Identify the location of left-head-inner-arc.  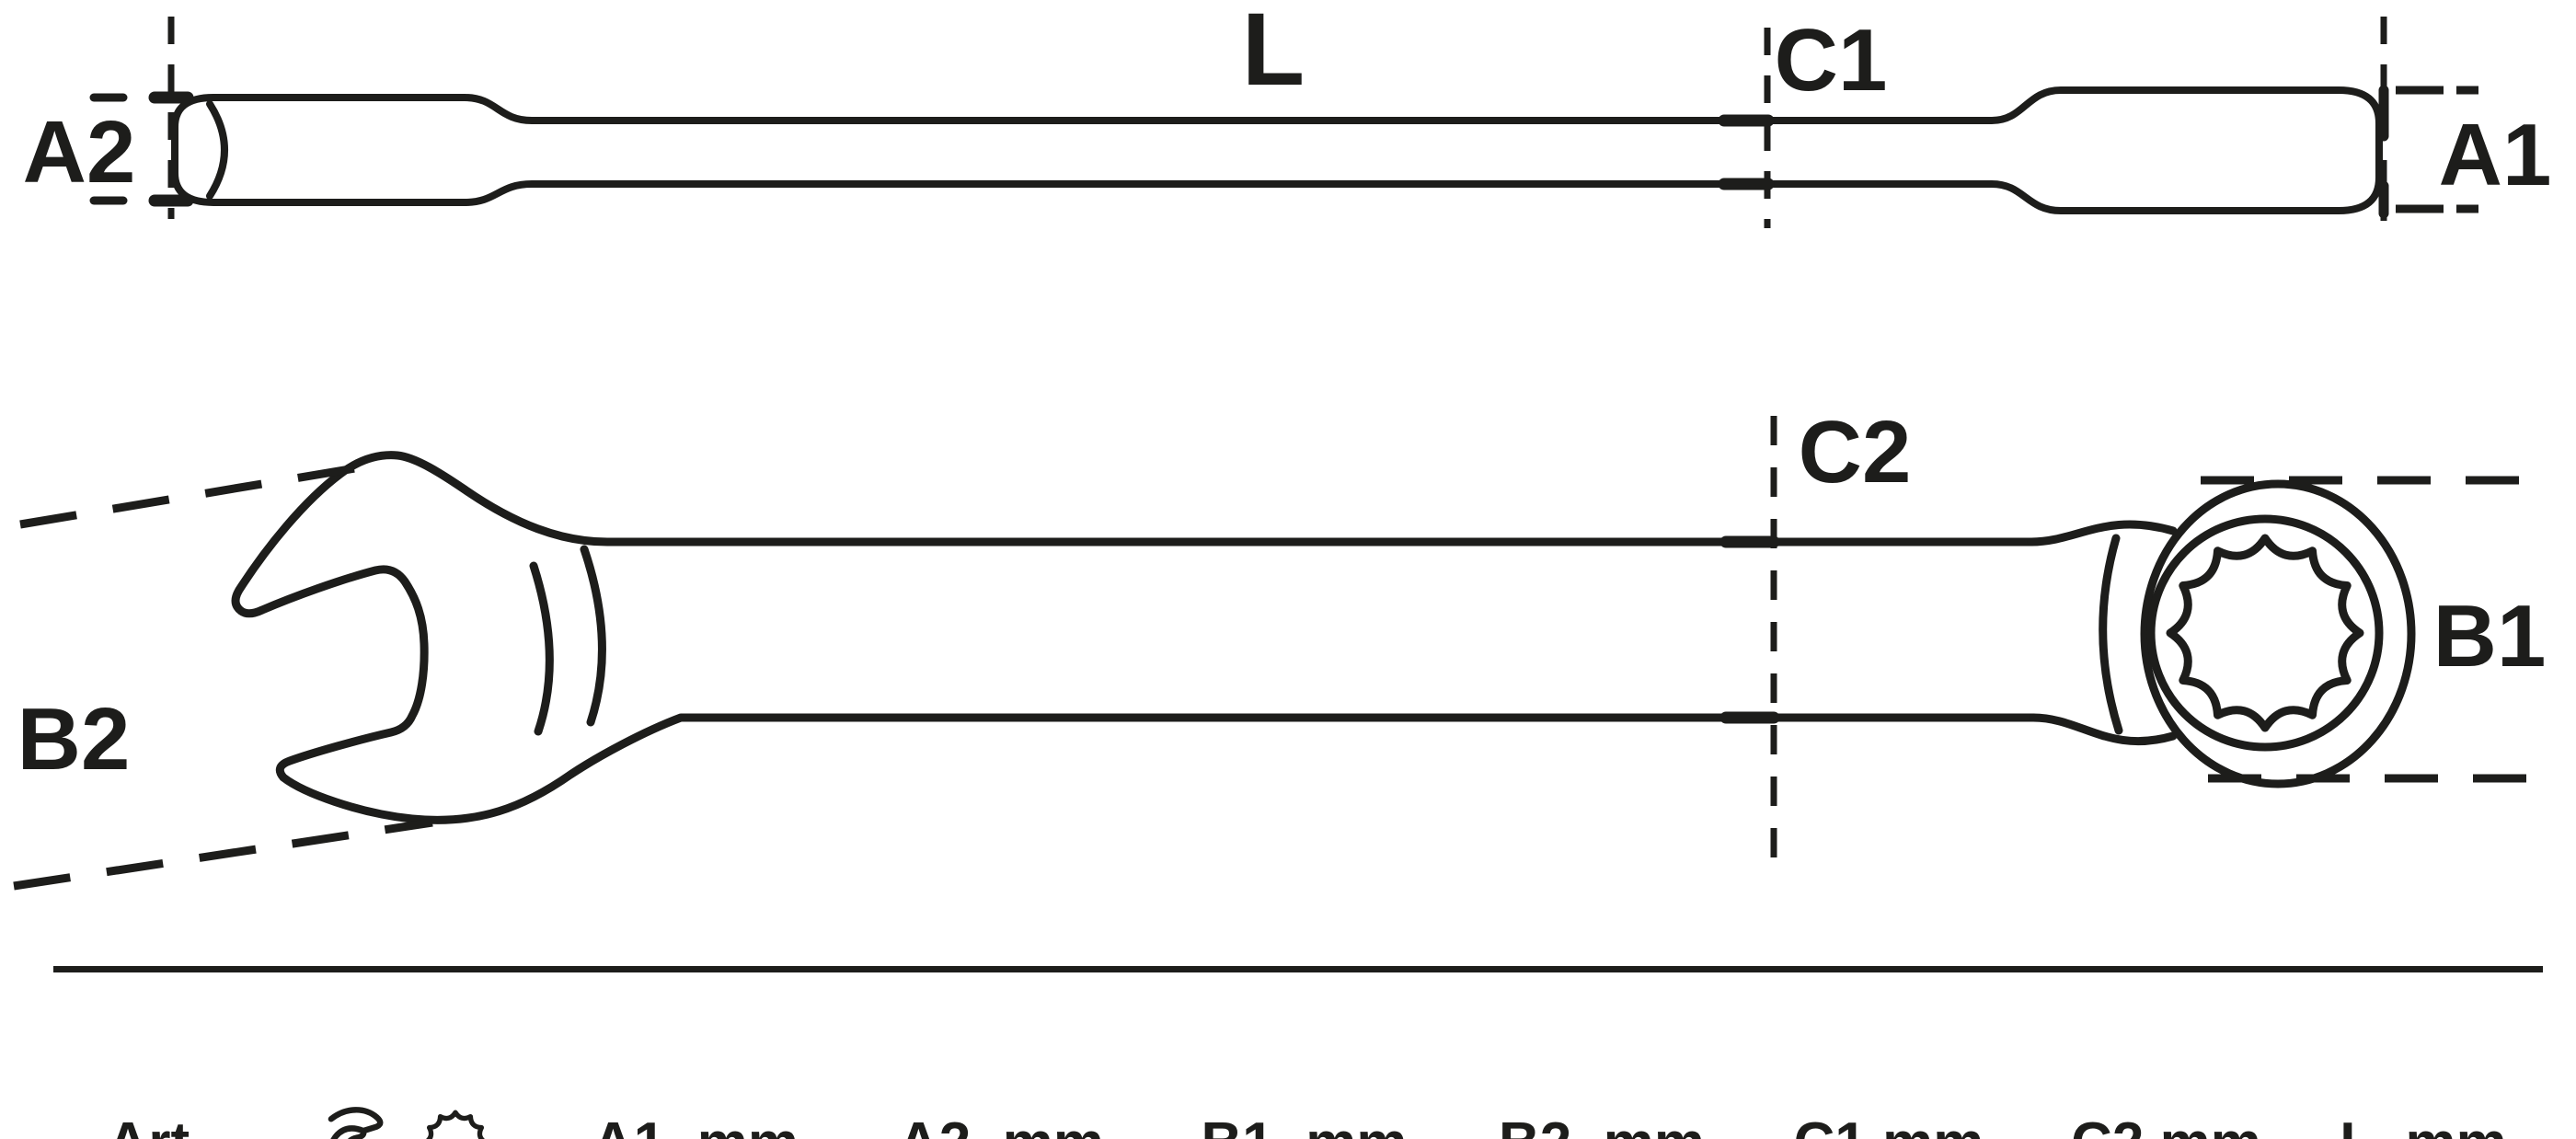
(217, 150).